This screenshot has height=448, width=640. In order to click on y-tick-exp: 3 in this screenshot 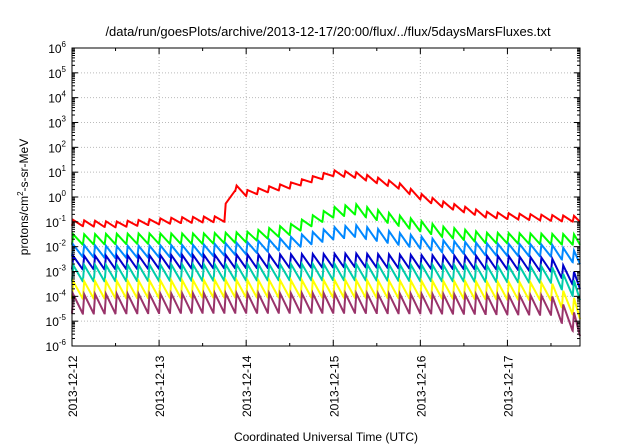, I will do `click(64, 119)`.